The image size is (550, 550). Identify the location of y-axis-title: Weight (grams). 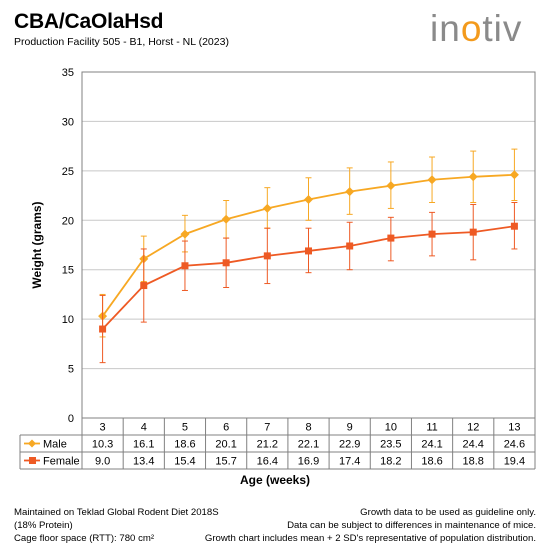
(37, 244).